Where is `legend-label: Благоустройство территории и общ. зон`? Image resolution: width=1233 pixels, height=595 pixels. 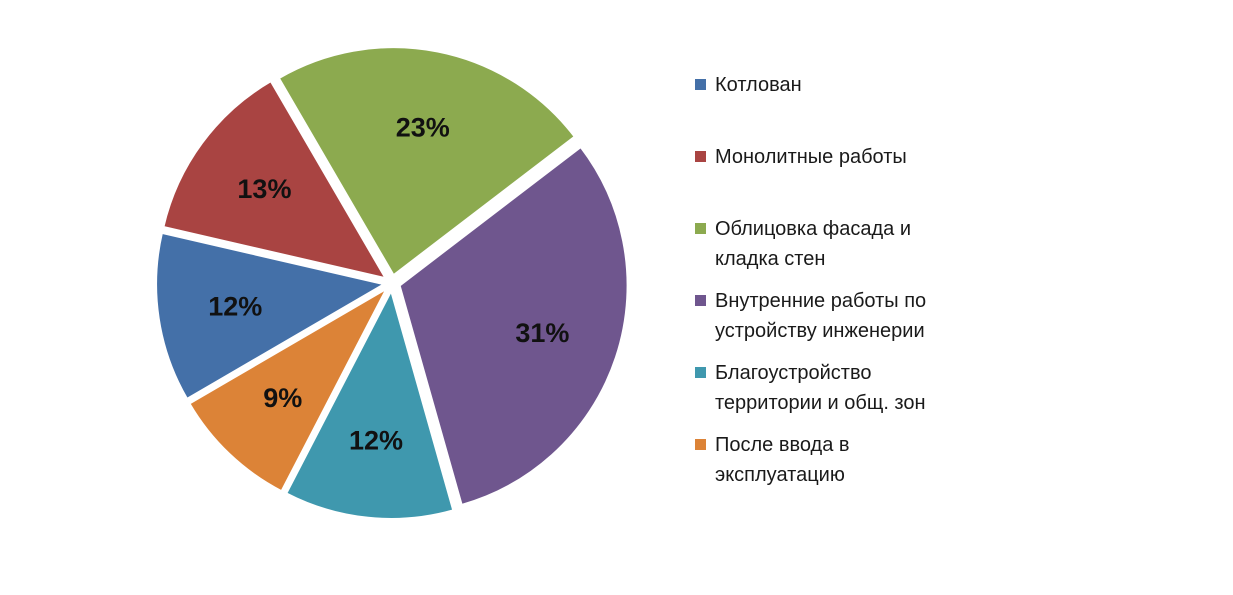 legend-label: Благоустройство территории и общ. зон is located at coordinates (820, 388).